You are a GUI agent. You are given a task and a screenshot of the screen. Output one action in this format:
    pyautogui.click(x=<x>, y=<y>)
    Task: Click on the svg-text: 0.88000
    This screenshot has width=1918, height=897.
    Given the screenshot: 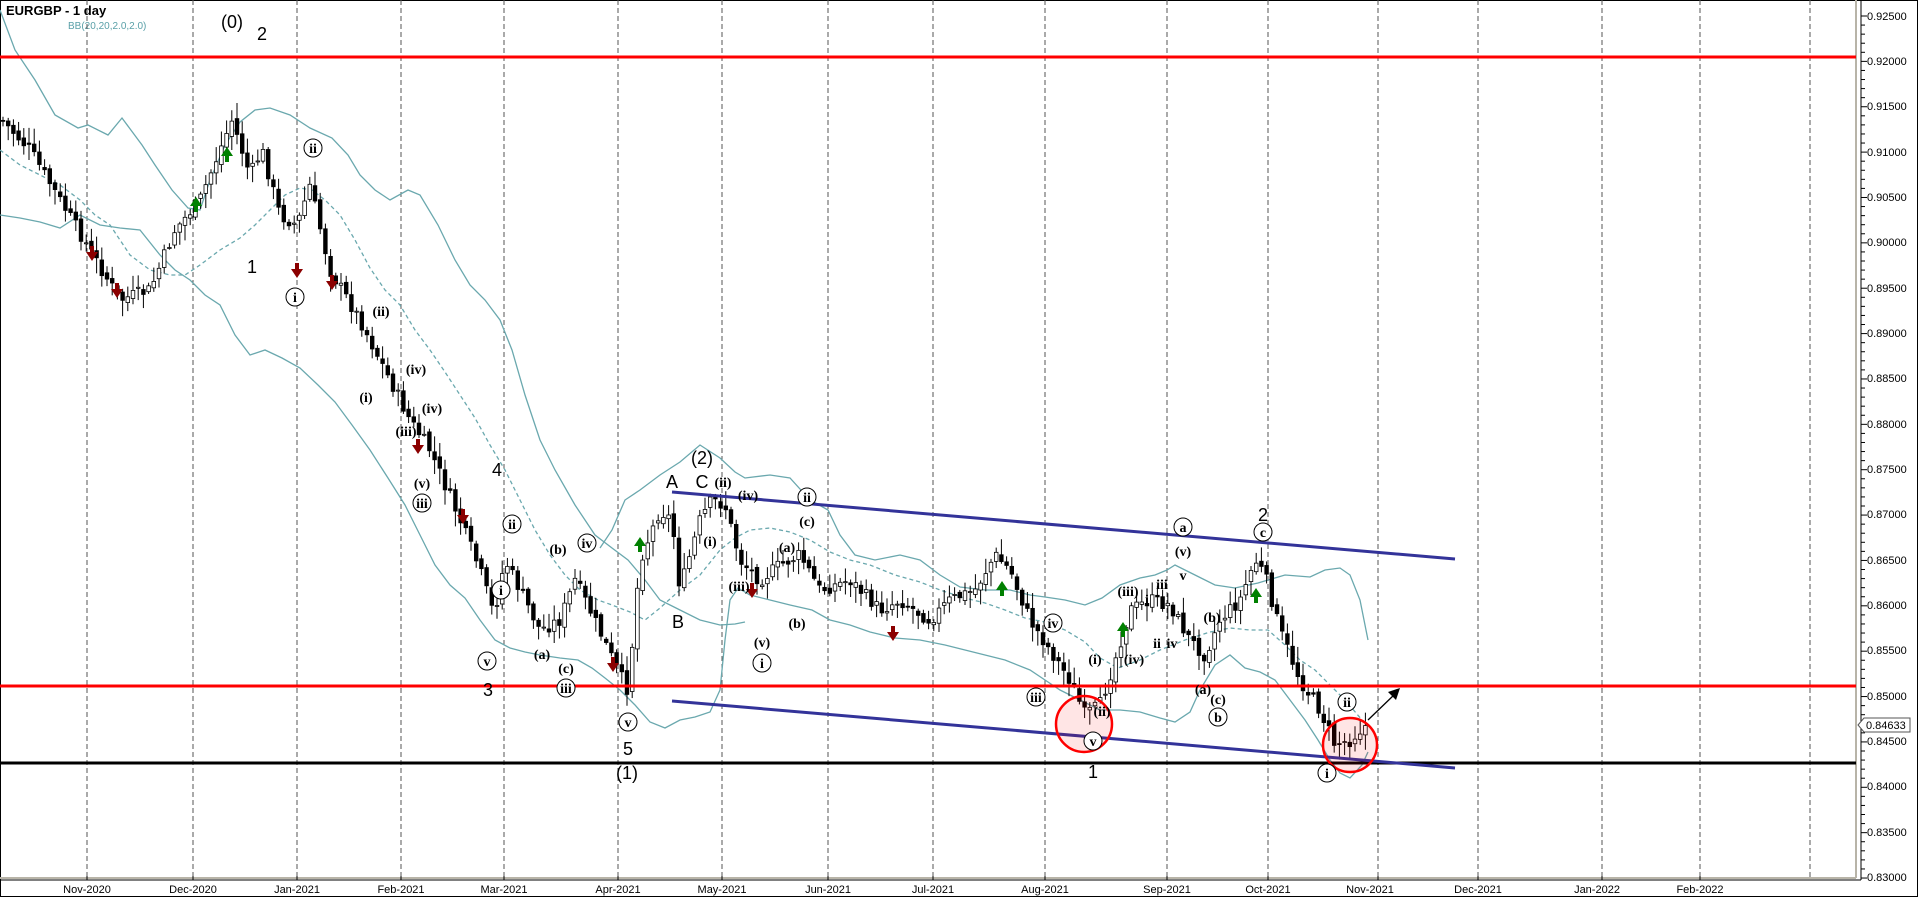 What is the action you would take?
    pyautogui.click(x=1887, y=425)
    